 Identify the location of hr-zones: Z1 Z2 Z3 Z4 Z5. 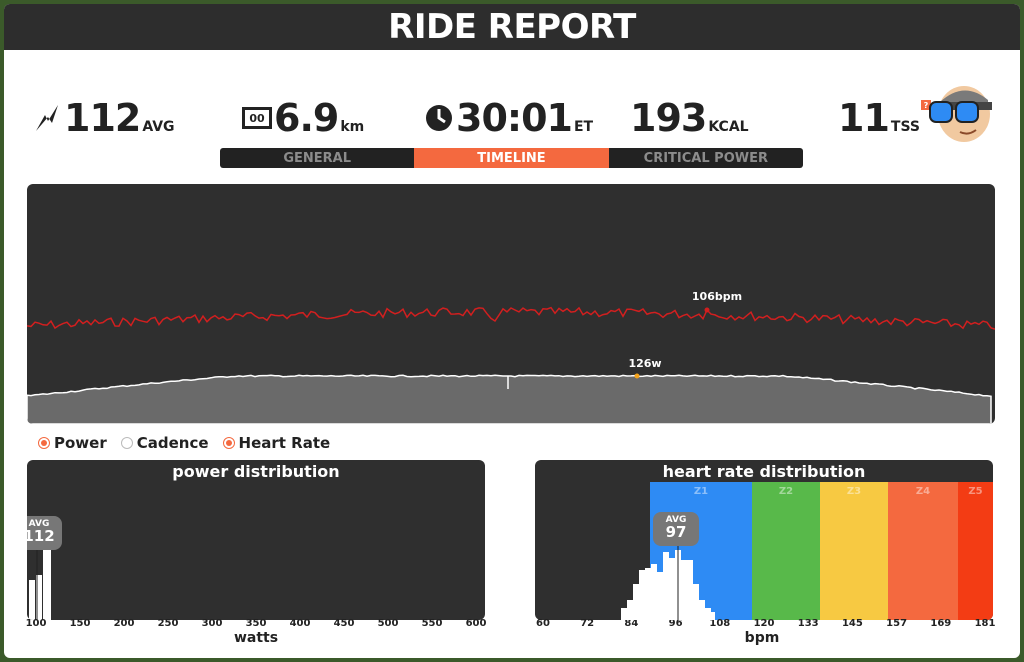
(821, 551).